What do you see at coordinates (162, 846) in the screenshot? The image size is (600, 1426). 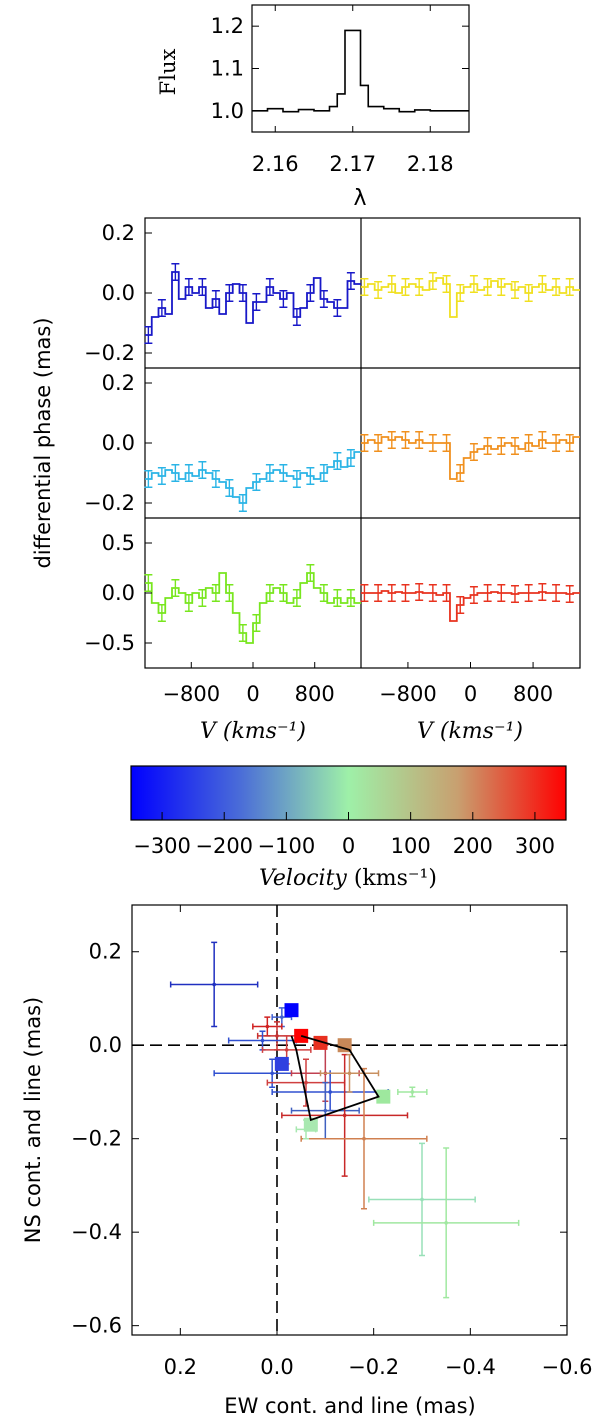 I see `colorbar-tick-label: −300` at bounding box center [162, 846].